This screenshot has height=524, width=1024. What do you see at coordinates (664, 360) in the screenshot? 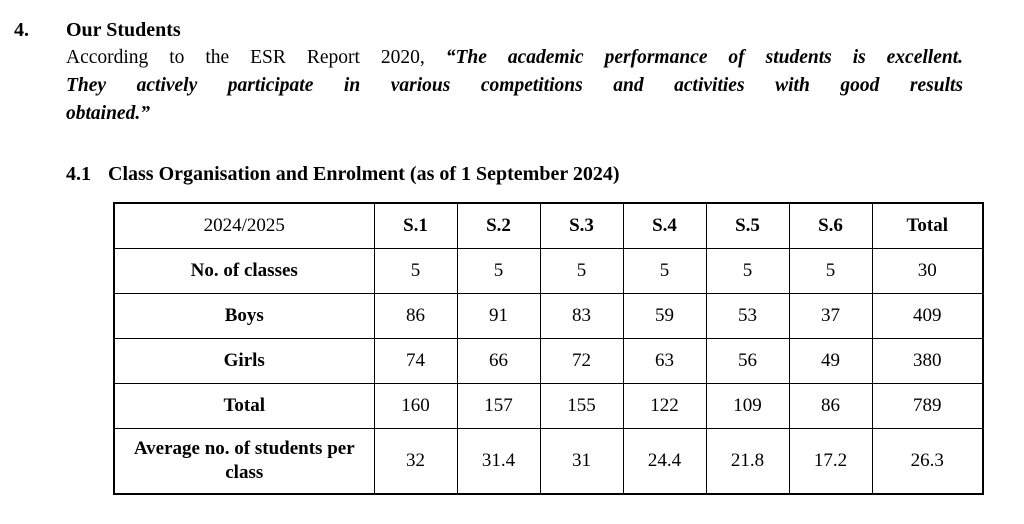
I see `data-cell: 63` at bounding box center [664, 360].